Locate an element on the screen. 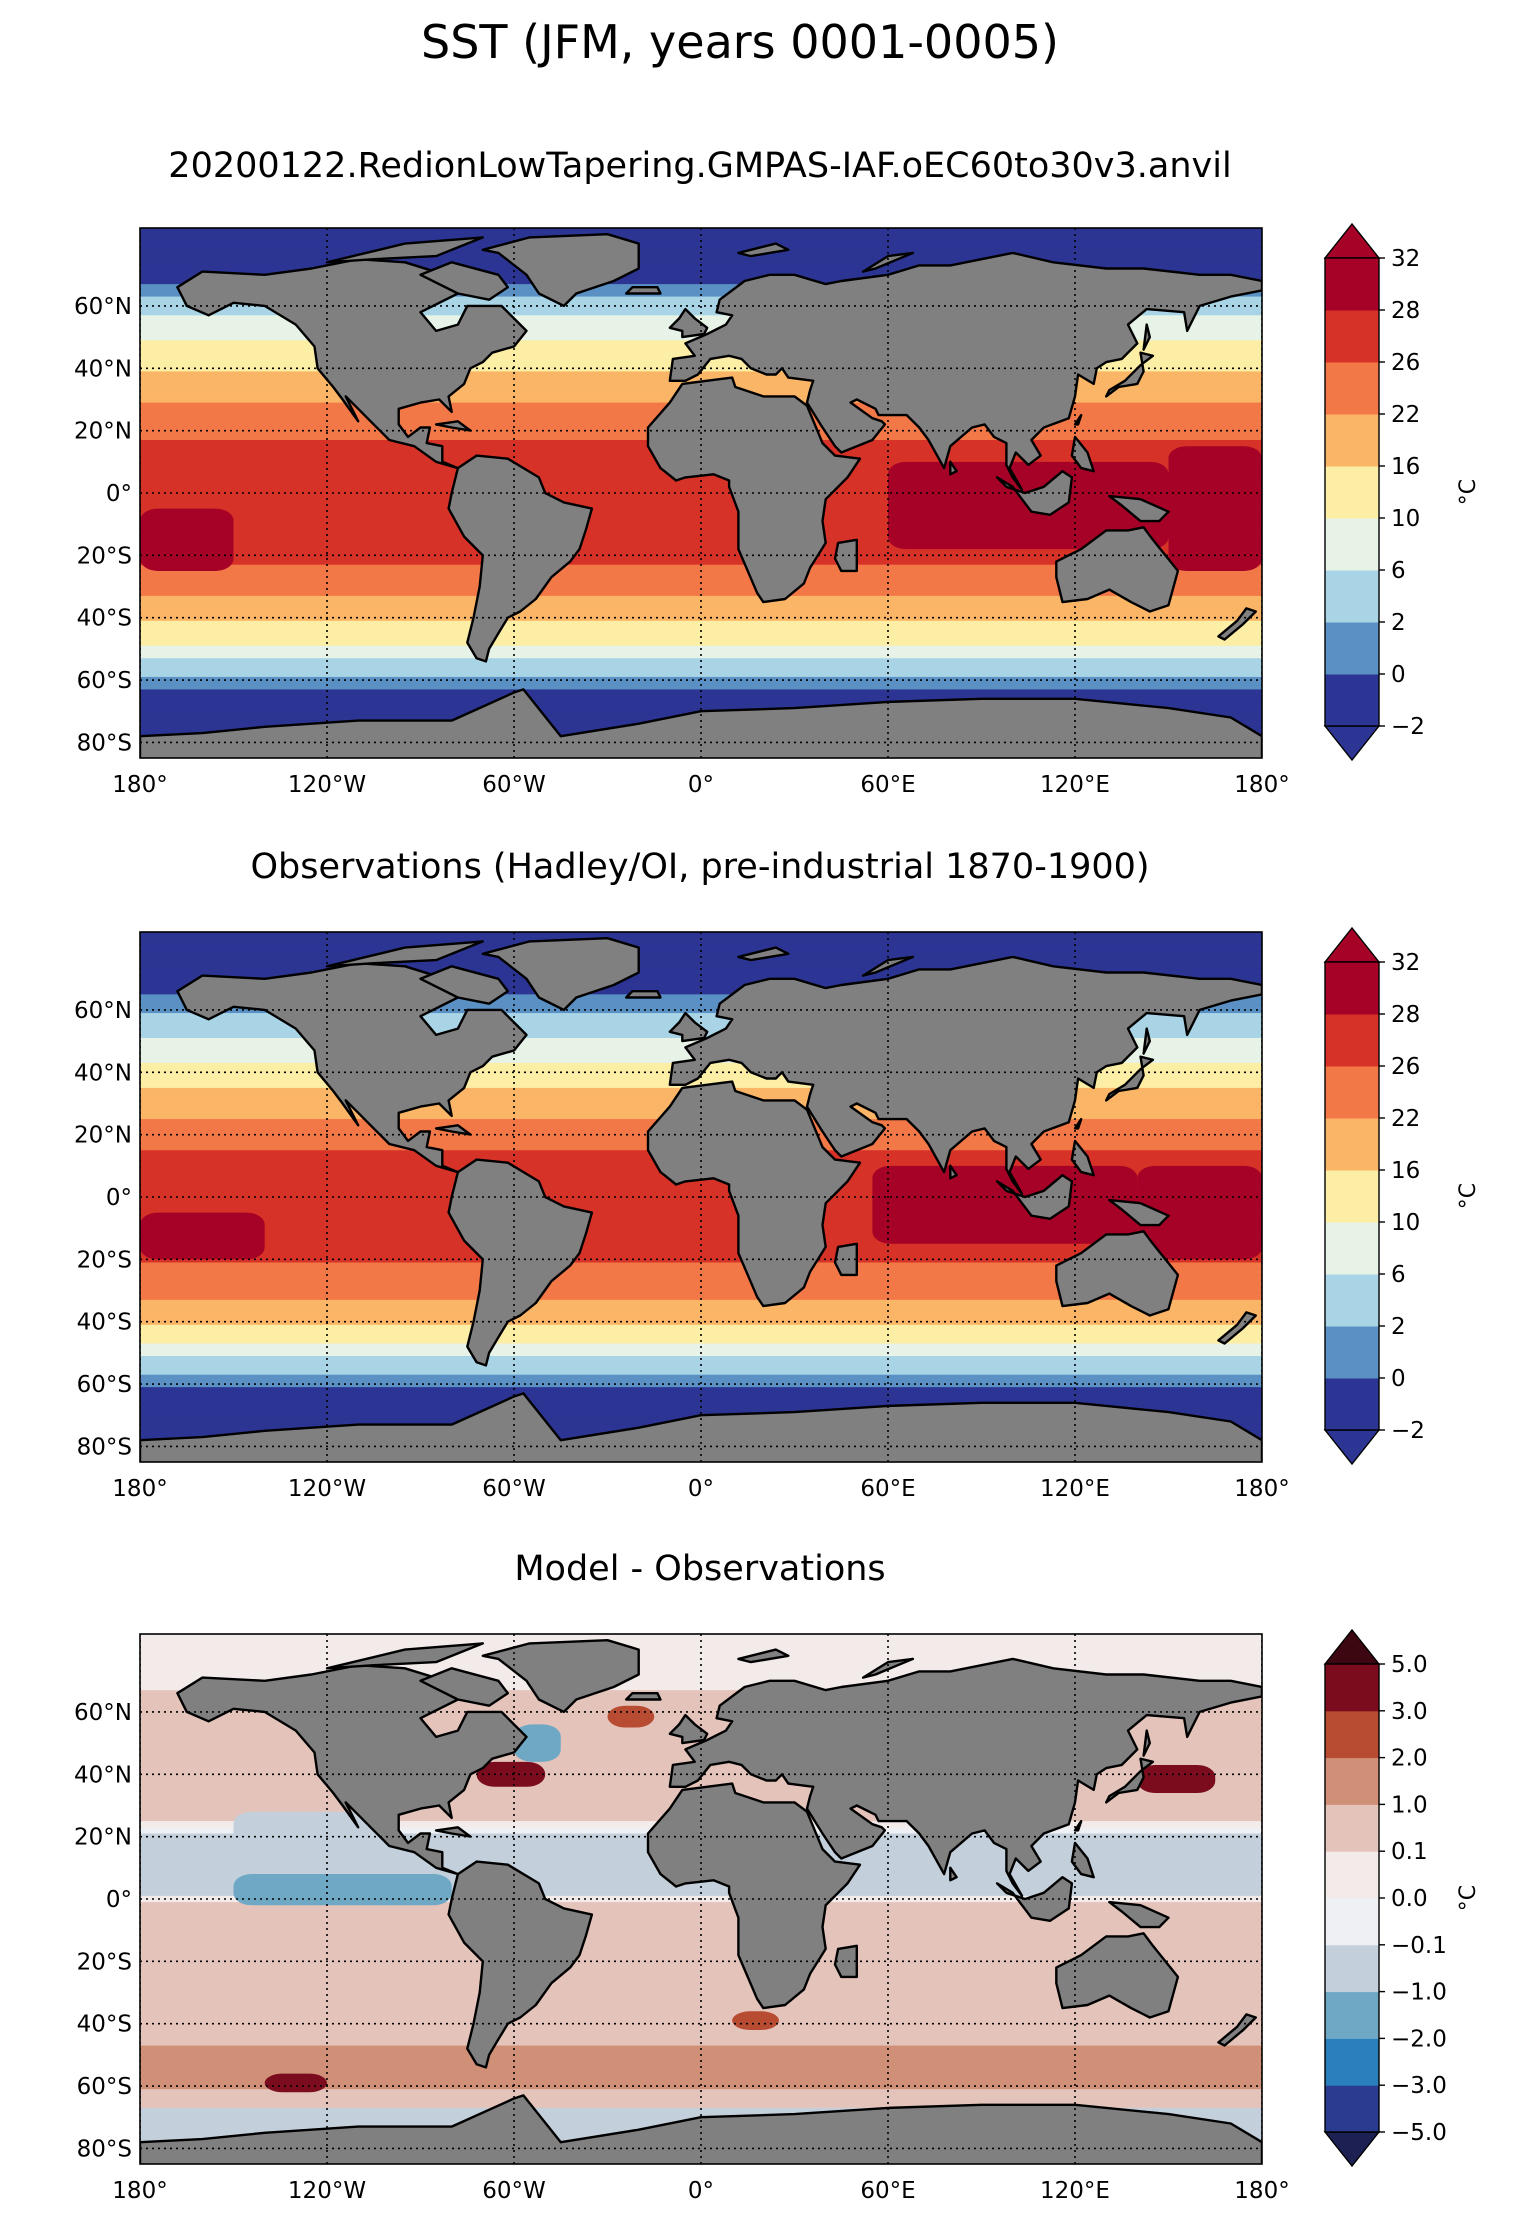  land-sri-lanka is located at coordinates (953, 1874).